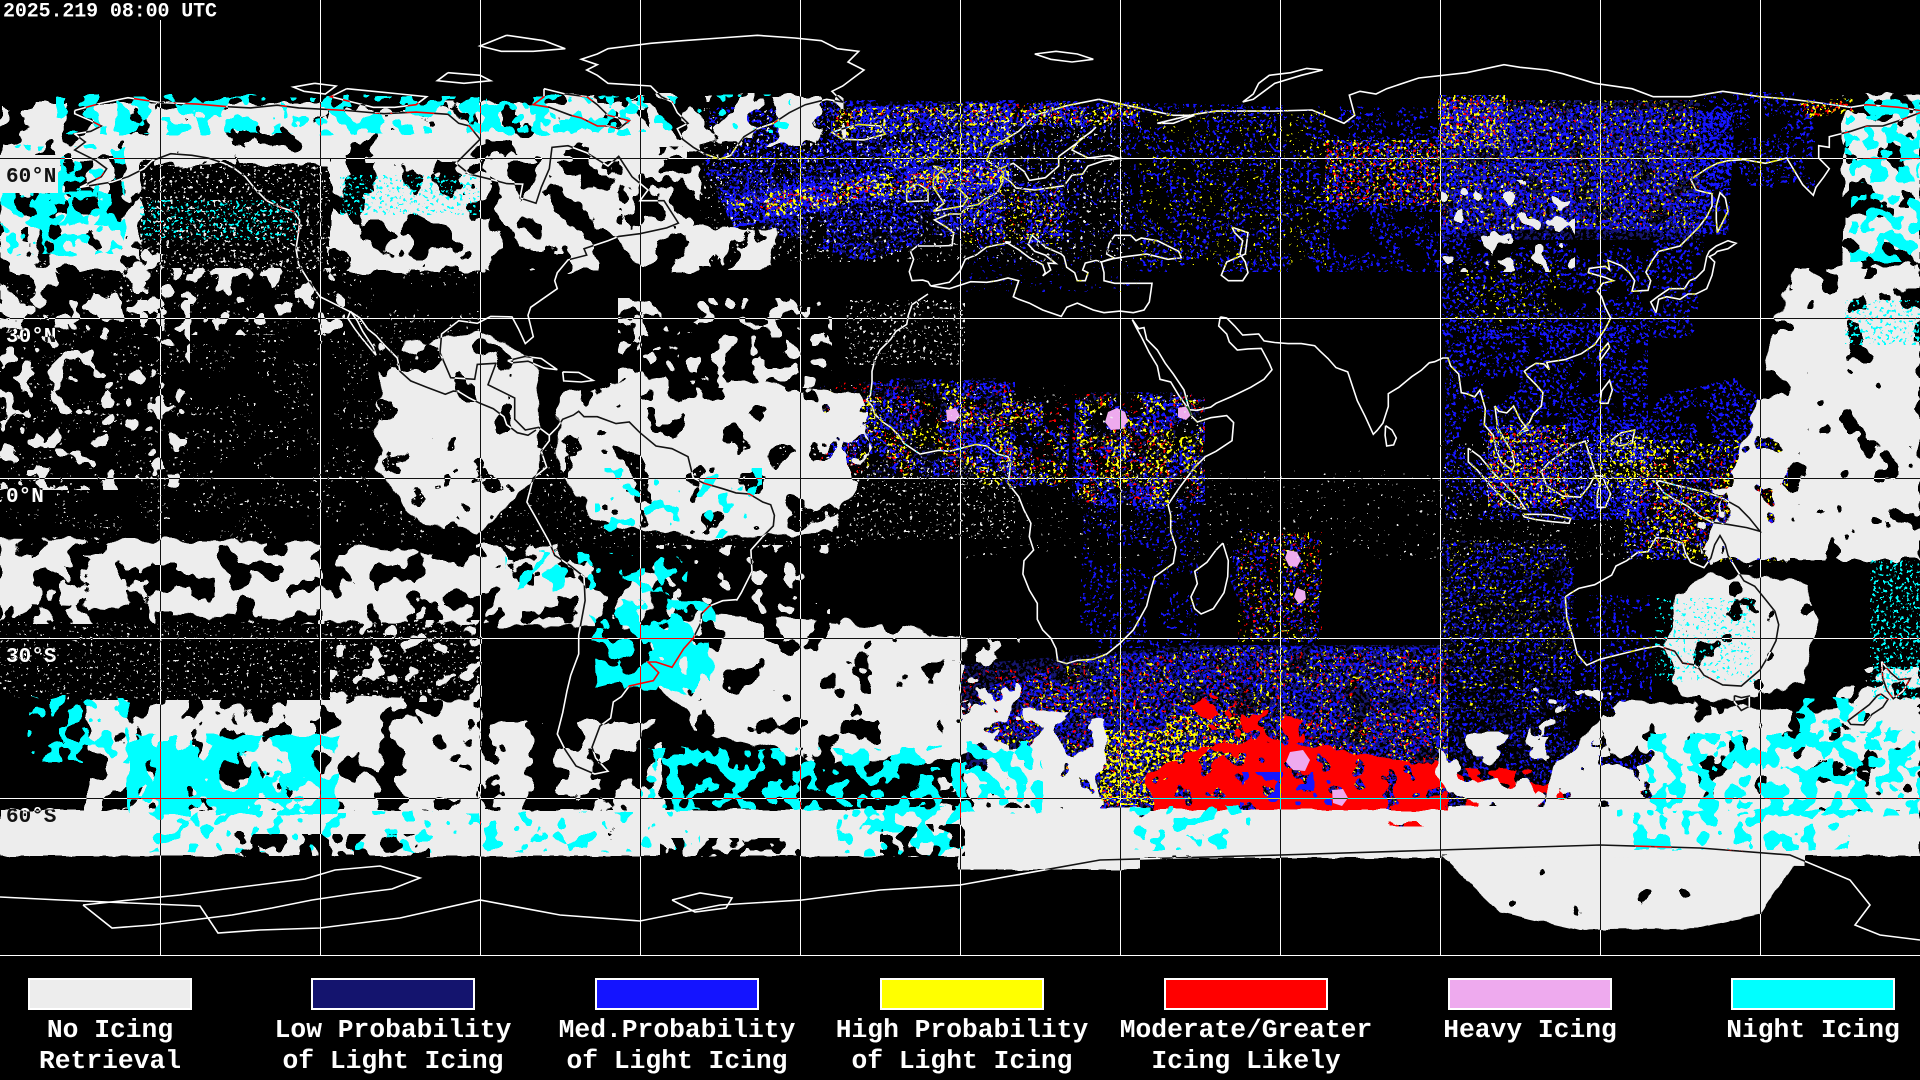 Image resolution: width=1920 pixels, height=1080 pixels. What do you see at coordinates (110, 1030) in the screenshot?
I see `svg-text: No Icing` at bounding box center [110, 1030].